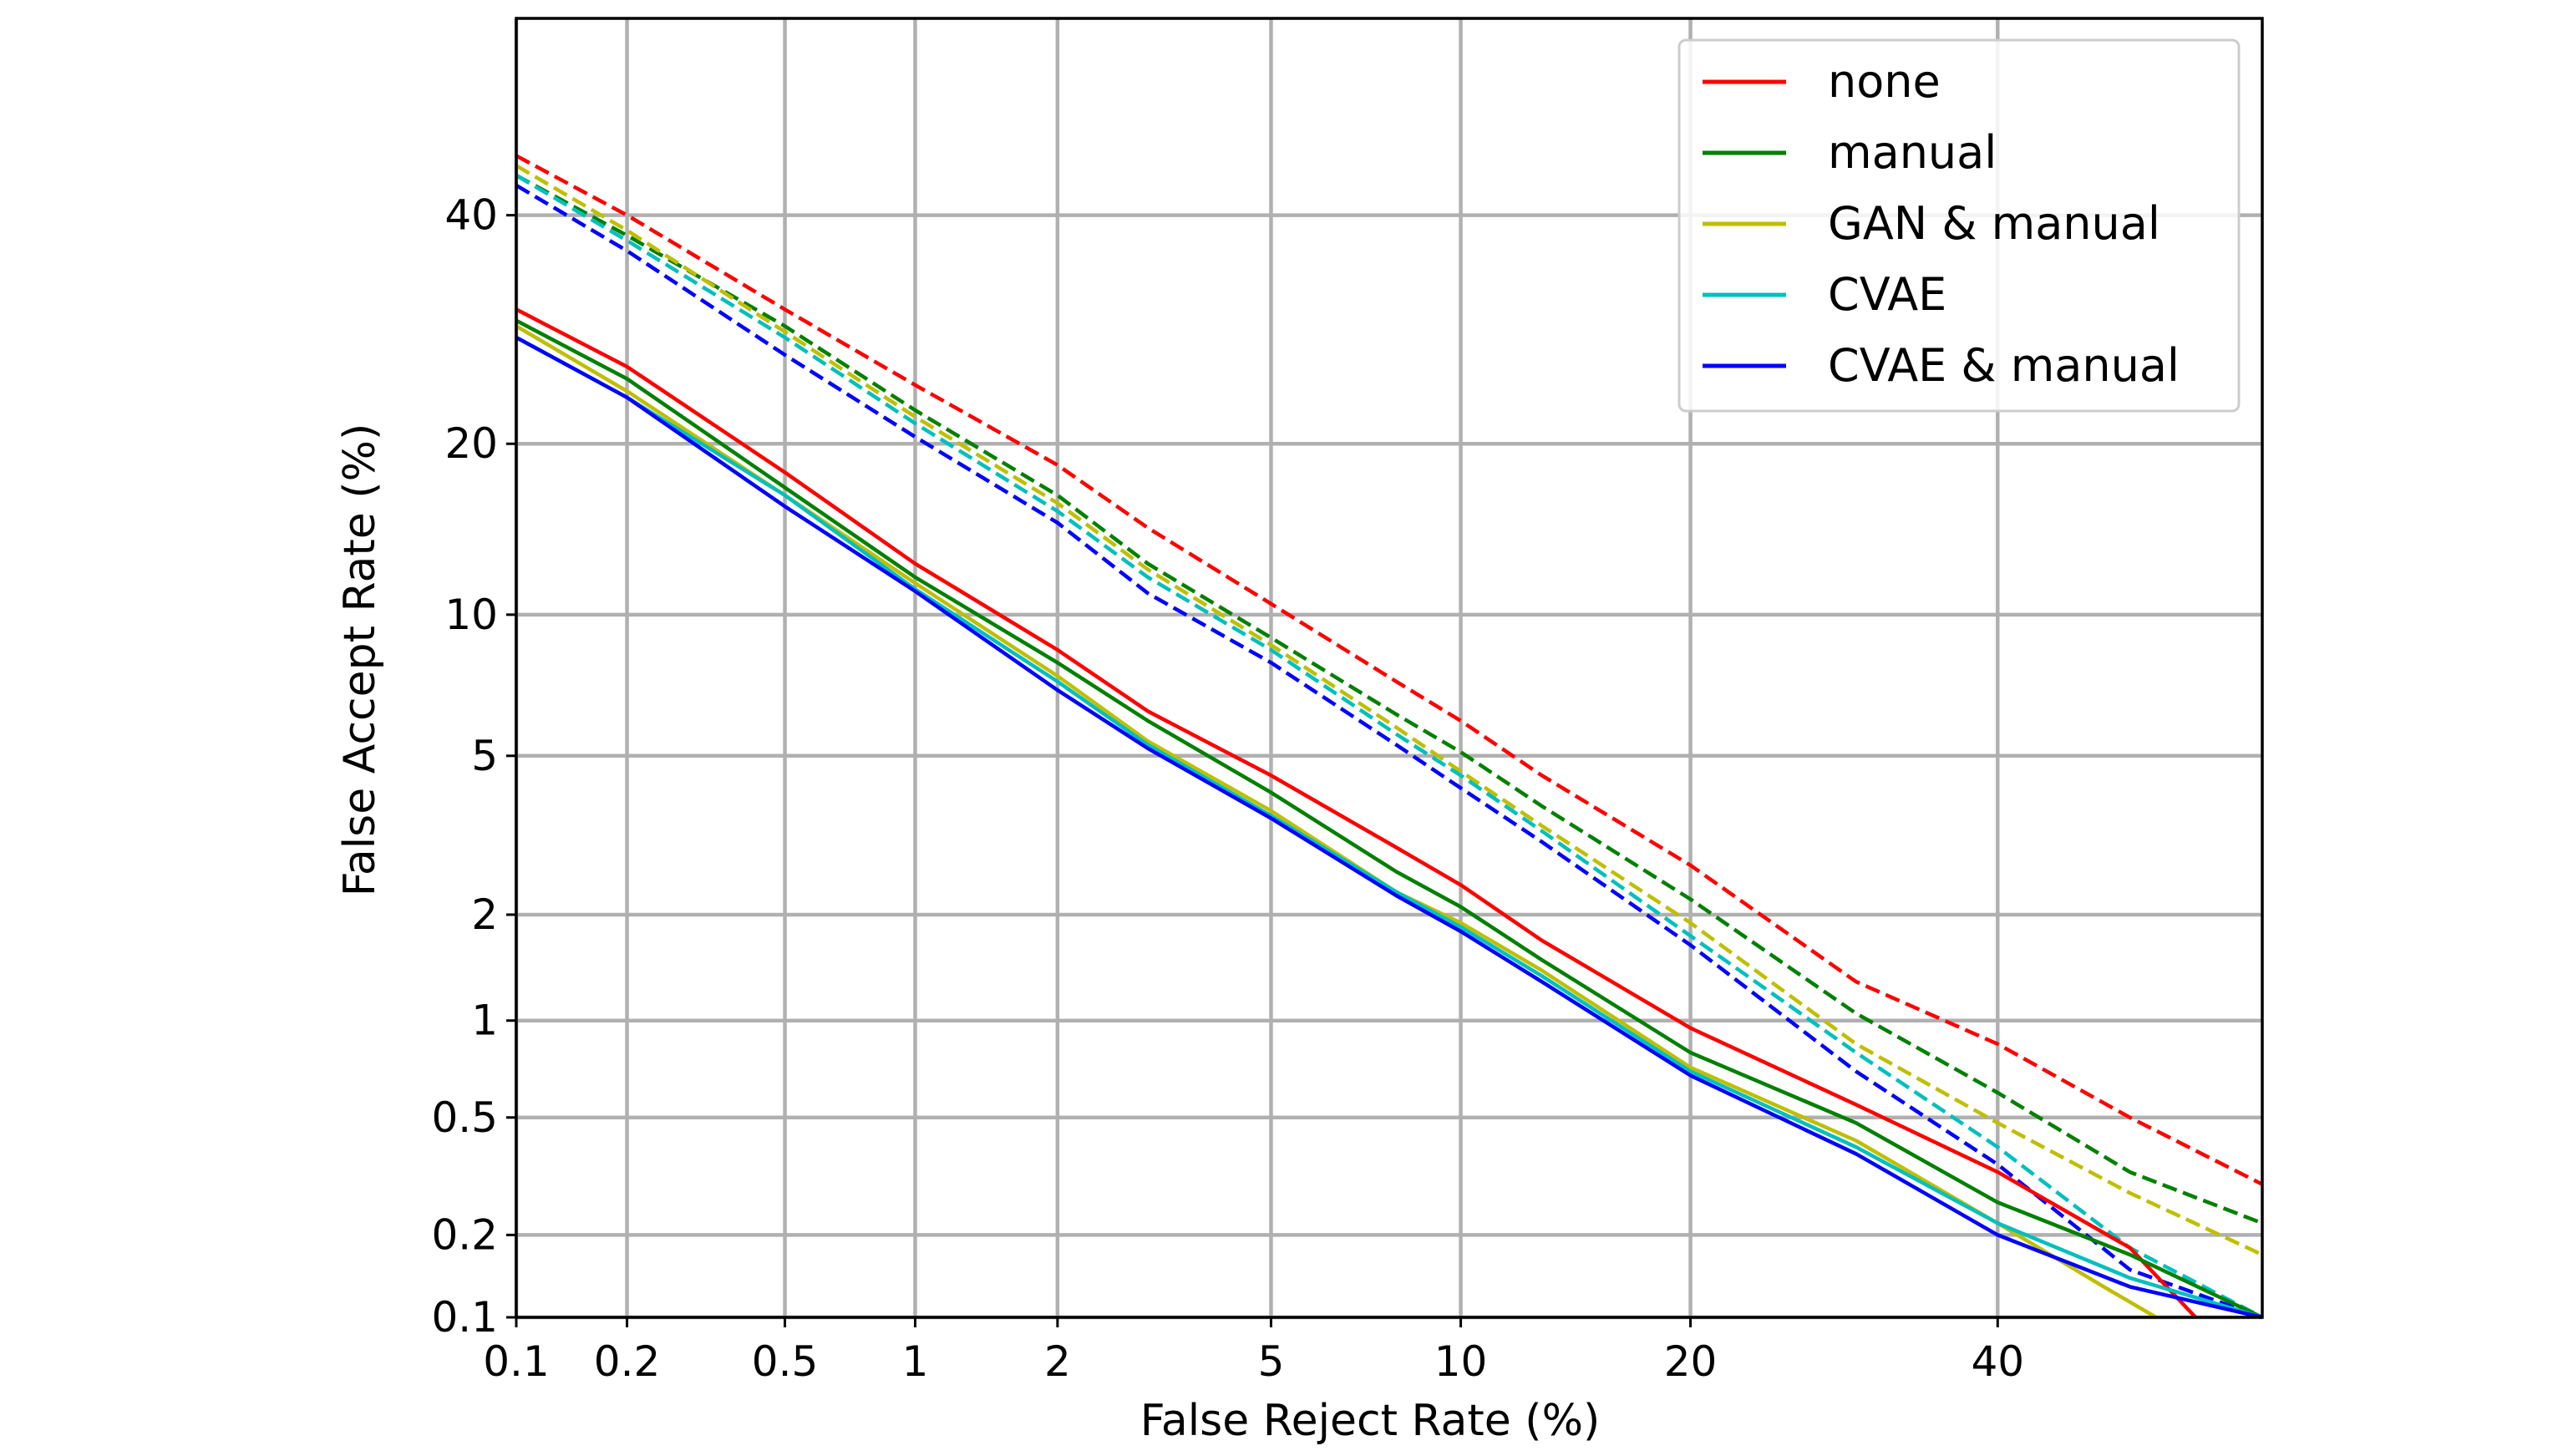 The image size is (2563, 1456). What do you see at coordinates (1887, 294) in the screenshot?
I see `legend-label: CVAE` at bounding box center [1887, 294].